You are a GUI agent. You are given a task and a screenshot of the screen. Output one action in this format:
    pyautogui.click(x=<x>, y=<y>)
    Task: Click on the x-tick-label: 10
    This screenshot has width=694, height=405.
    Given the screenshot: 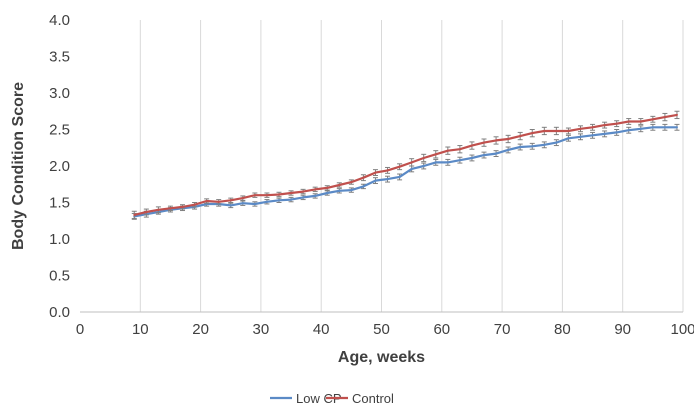 What is the action you would take?
    pyautogui.click(x=140, y=329)
    